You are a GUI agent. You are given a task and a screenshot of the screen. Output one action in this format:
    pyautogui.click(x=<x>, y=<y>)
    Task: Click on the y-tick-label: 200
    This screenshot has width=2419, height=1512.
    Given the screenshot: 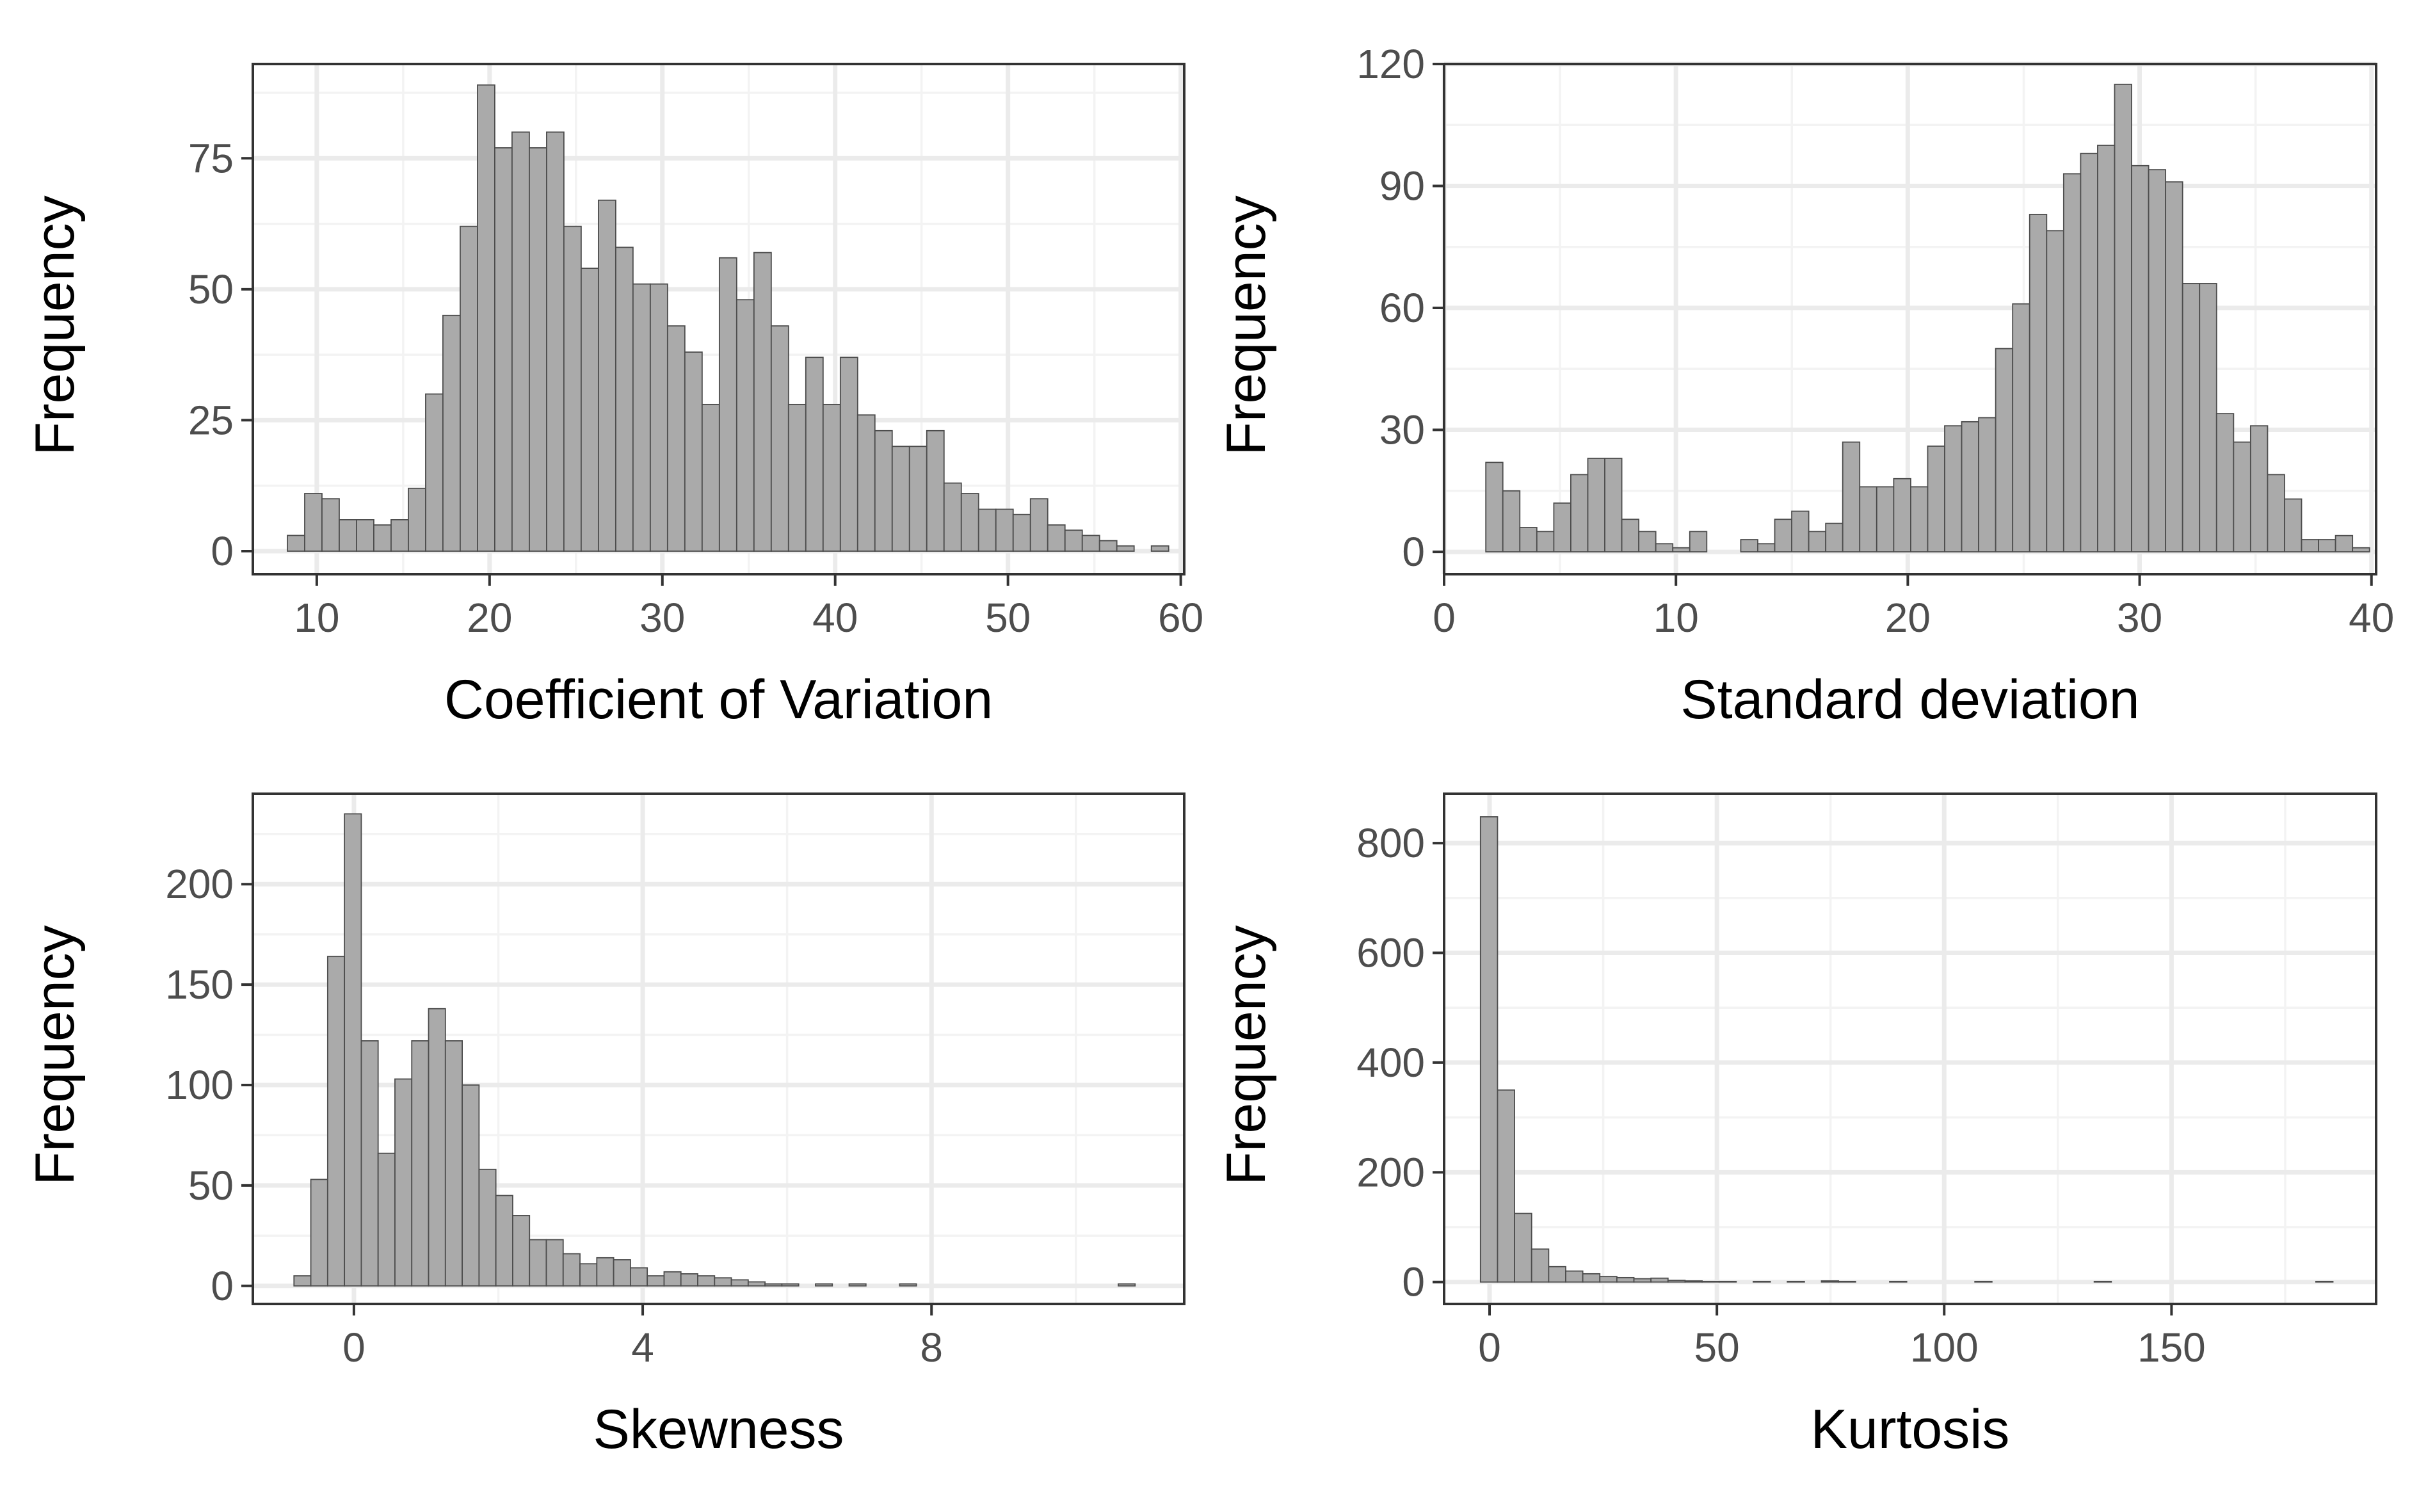 What is the action you would take?
    pyautogui.click(x=1390, y=1172)
    